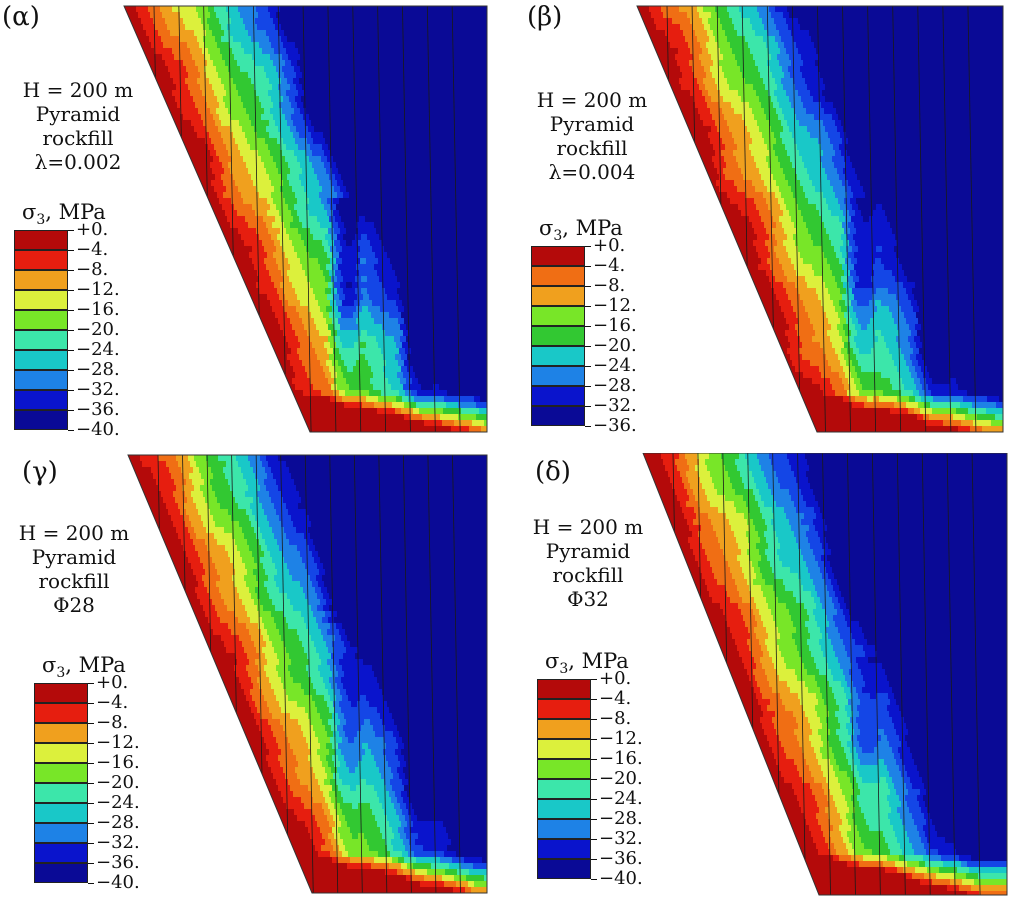  Describe the element at coordinates (615, 678) in the screenshot. I see `legend-tick-label: +0.` at that location.